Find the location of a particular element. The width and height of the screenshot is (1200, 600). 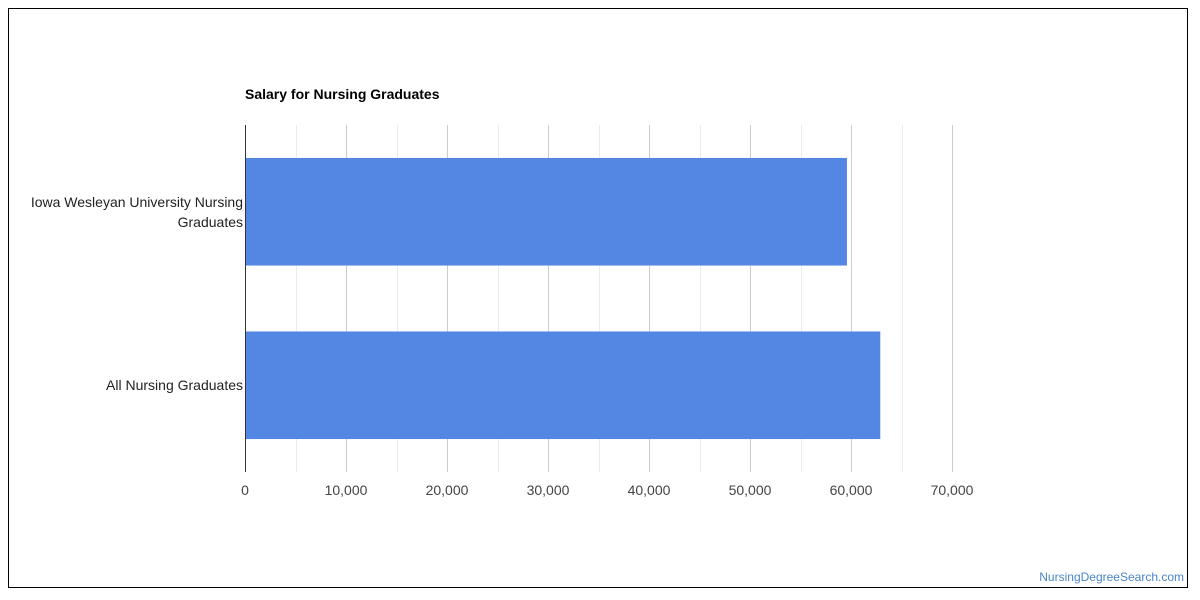

watermark-link: NursingDegreeSearch.com is located at coordinates (1111, 577).